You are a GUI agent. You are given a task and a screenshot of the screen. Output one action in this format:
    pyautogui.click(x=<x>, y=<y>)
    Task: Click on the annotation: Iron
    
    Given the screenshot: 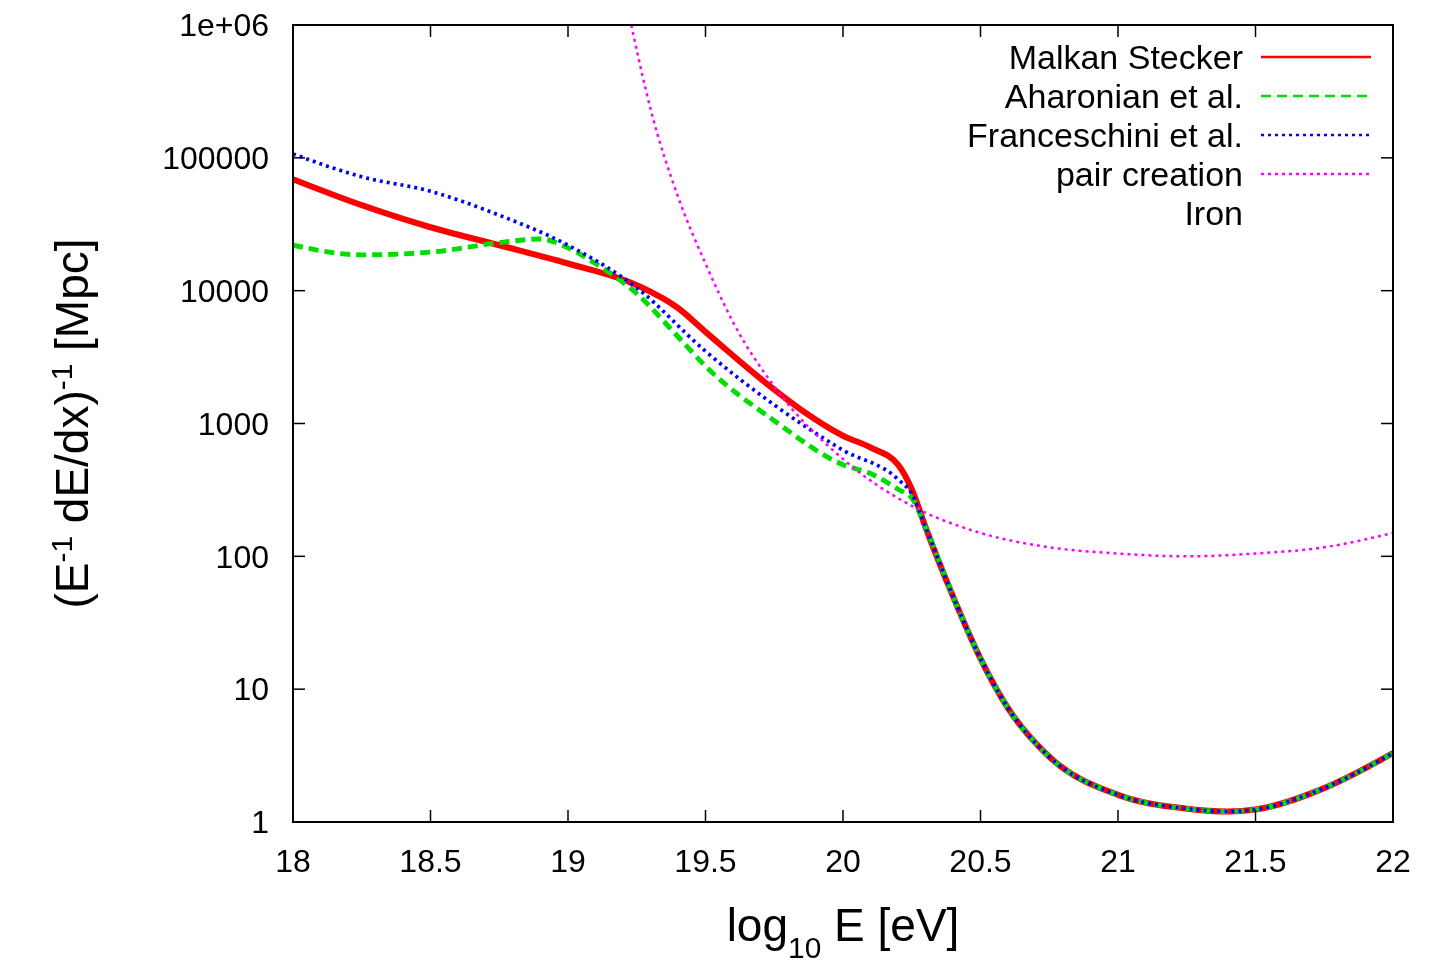 What is the action you would take?
    pyautogui.click(x=1213, y=212)
    